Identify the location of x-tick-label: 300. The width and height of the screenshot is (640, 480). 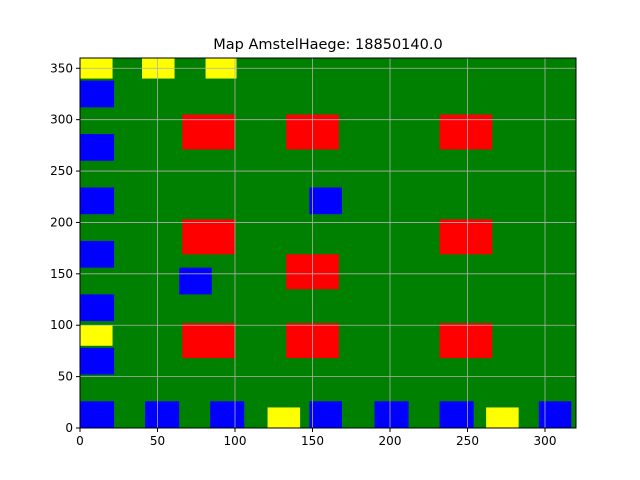
(545, 441).